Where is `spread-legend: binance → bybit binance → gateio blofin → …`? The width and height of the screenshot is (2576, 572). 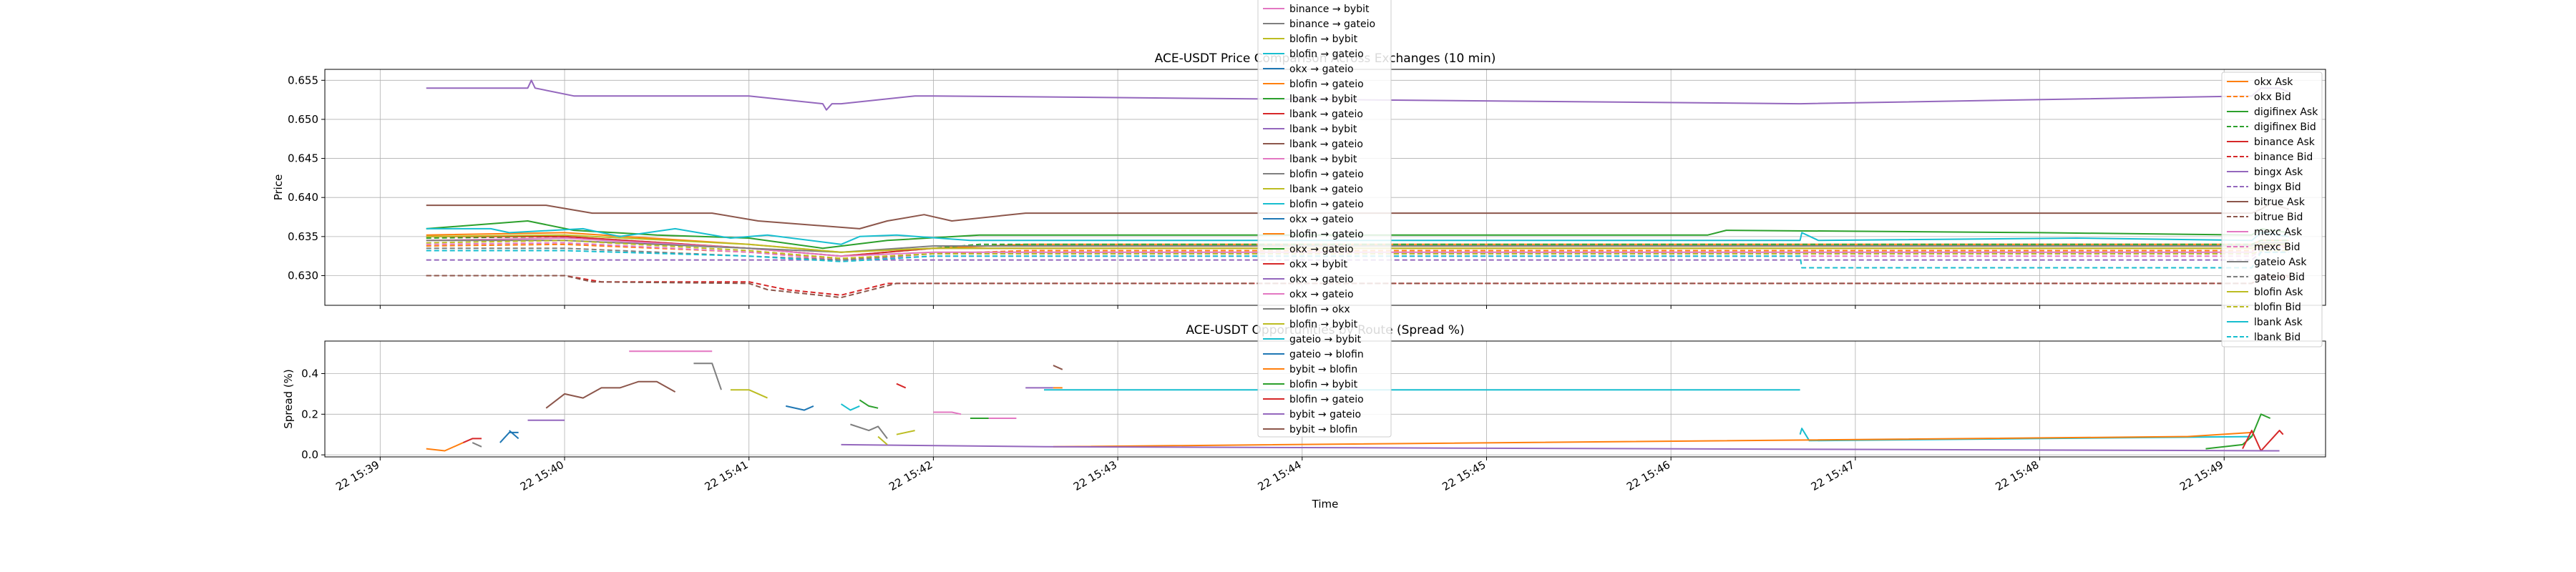
spread-legend: binance → bybit binance → gateio blofin → … is located at coordinates (1324, 219).